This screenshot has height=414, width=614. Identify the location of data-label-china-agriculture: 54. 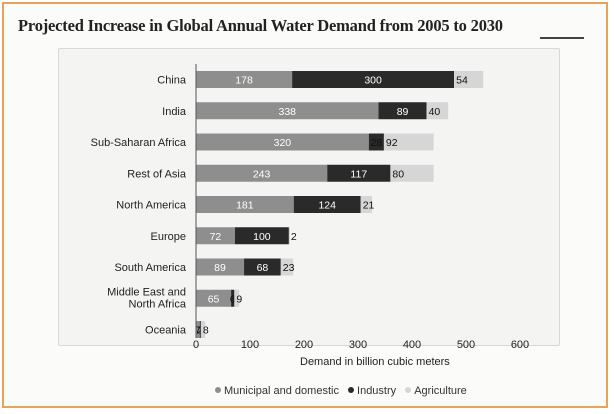
(462, 81).